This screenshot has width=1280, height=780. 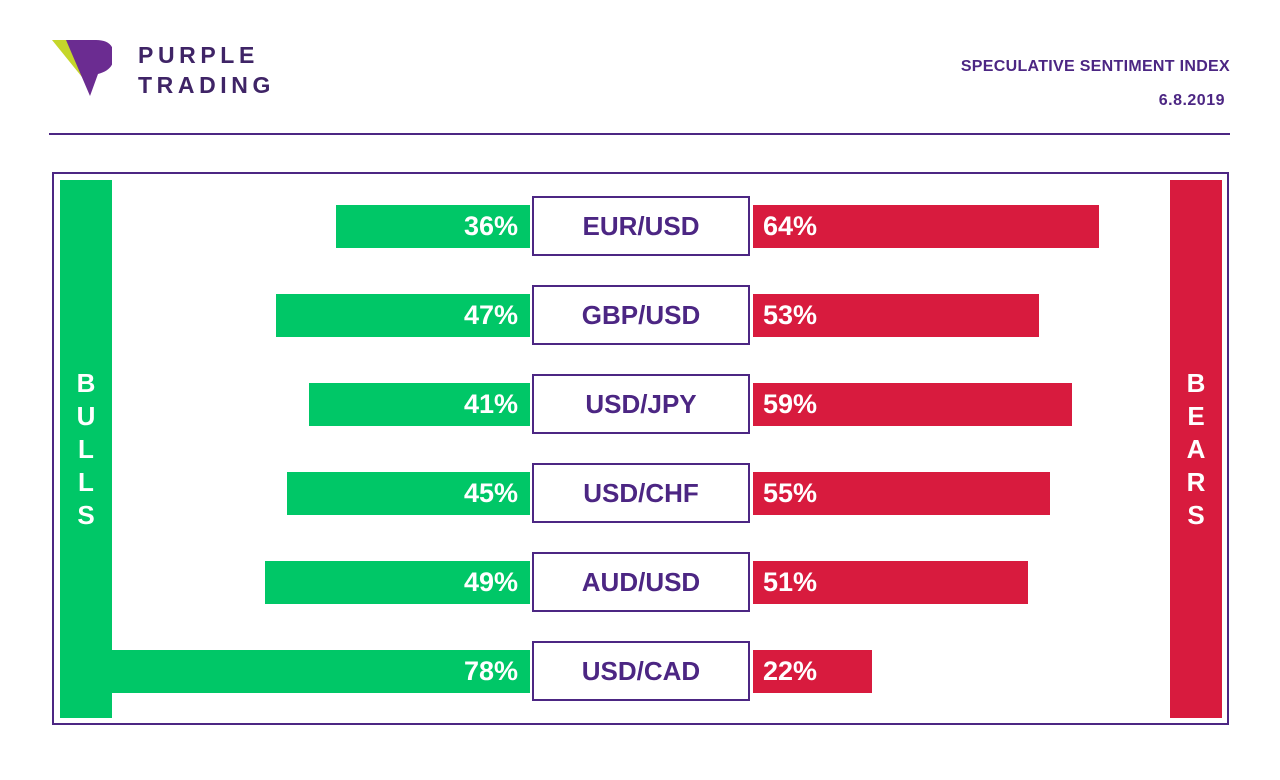 What do you see at coordinates (403, 315) in the screenshot?
I see `bulls-bar: 47%` at bounding box center [403, 315].